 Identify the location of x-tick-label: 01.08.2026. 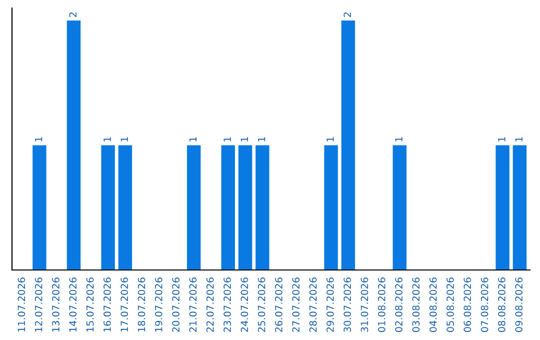
(382, 305).